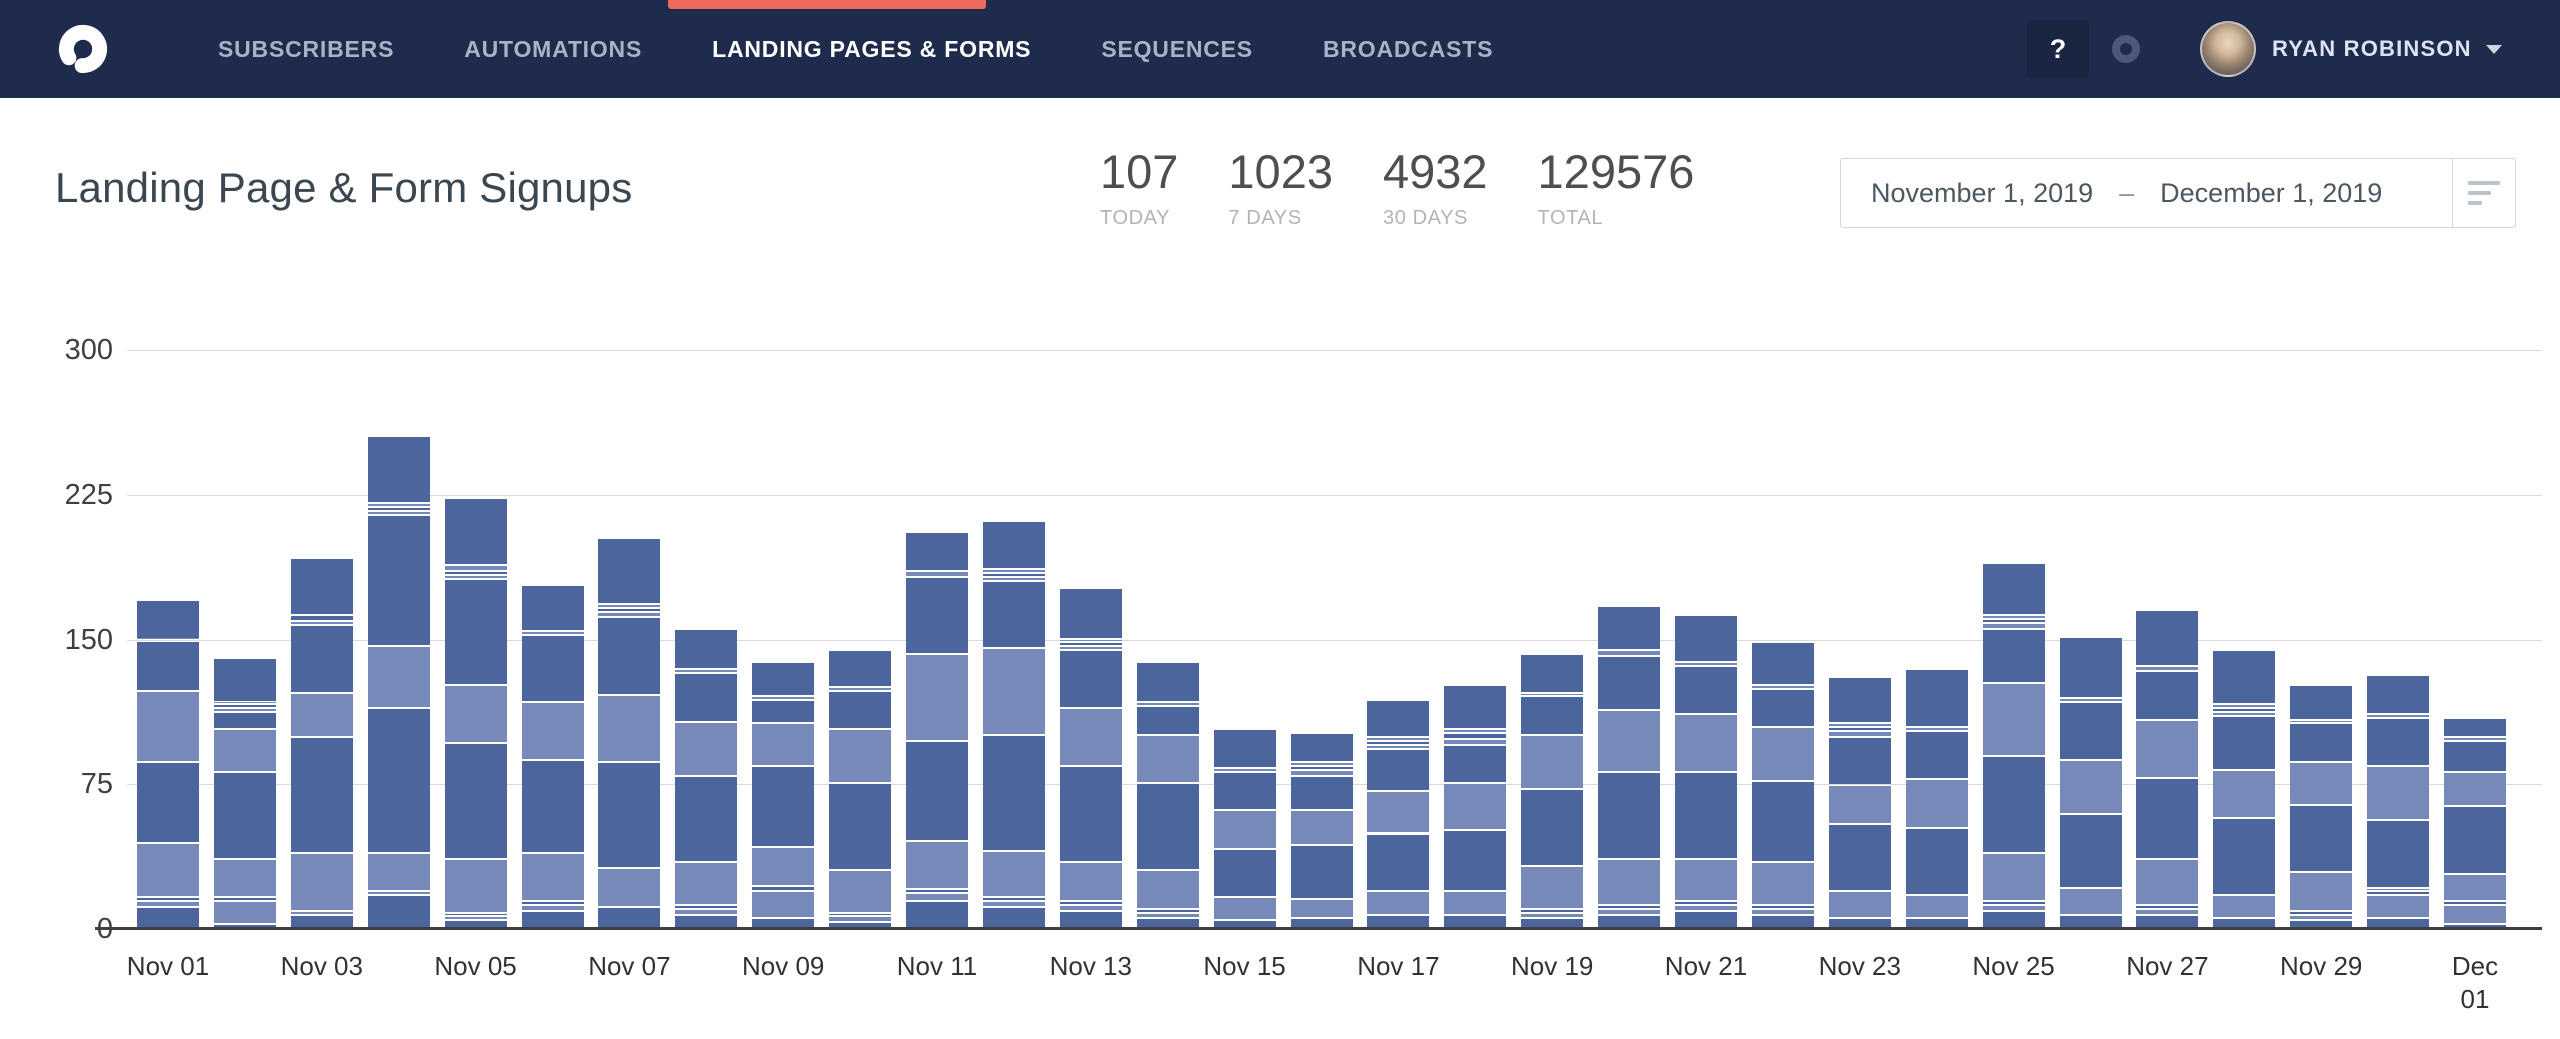 The height and width of the screenshot is (1039, 2560). What do you see at coordinates (1408, 48) in the screenshot?
I see `nav-item-broadcasts: BROADCASTS` at bounding box center [1408, 48].